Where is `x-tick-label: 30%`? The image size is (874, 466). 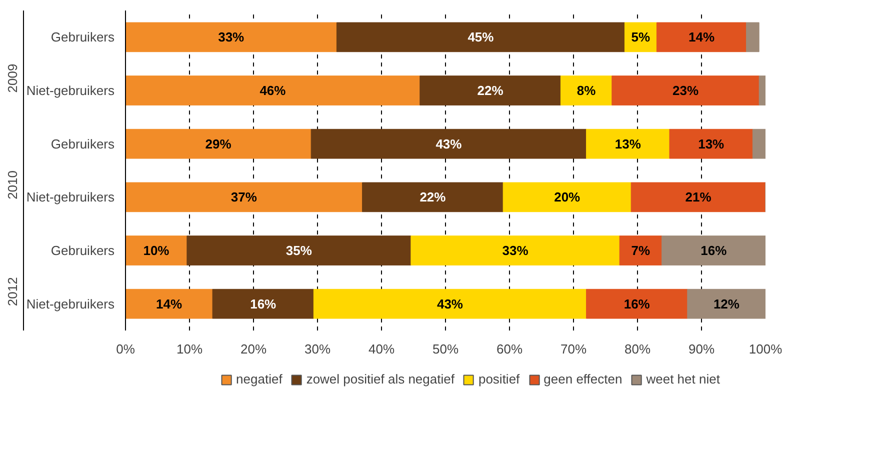 x-tick-label: 30% is located at coordinates (317, 349).